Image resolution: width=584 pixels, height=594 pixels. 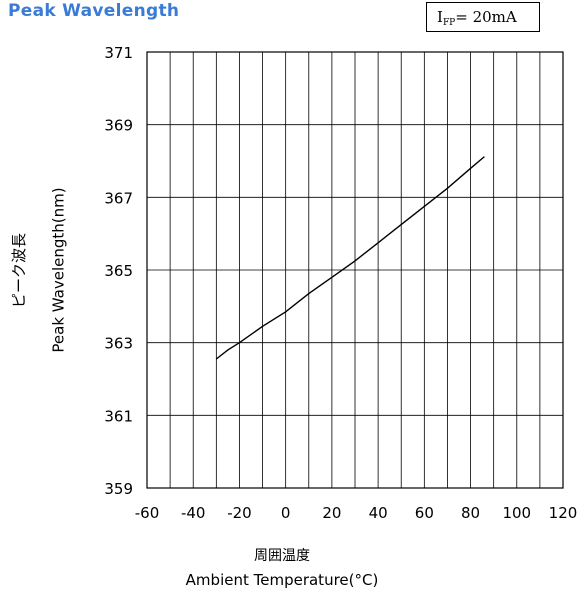 What do you see at coordinates (424, 513) in the screenshot?
I see `x-tick-label: 60` at bounding box center [424, 513].